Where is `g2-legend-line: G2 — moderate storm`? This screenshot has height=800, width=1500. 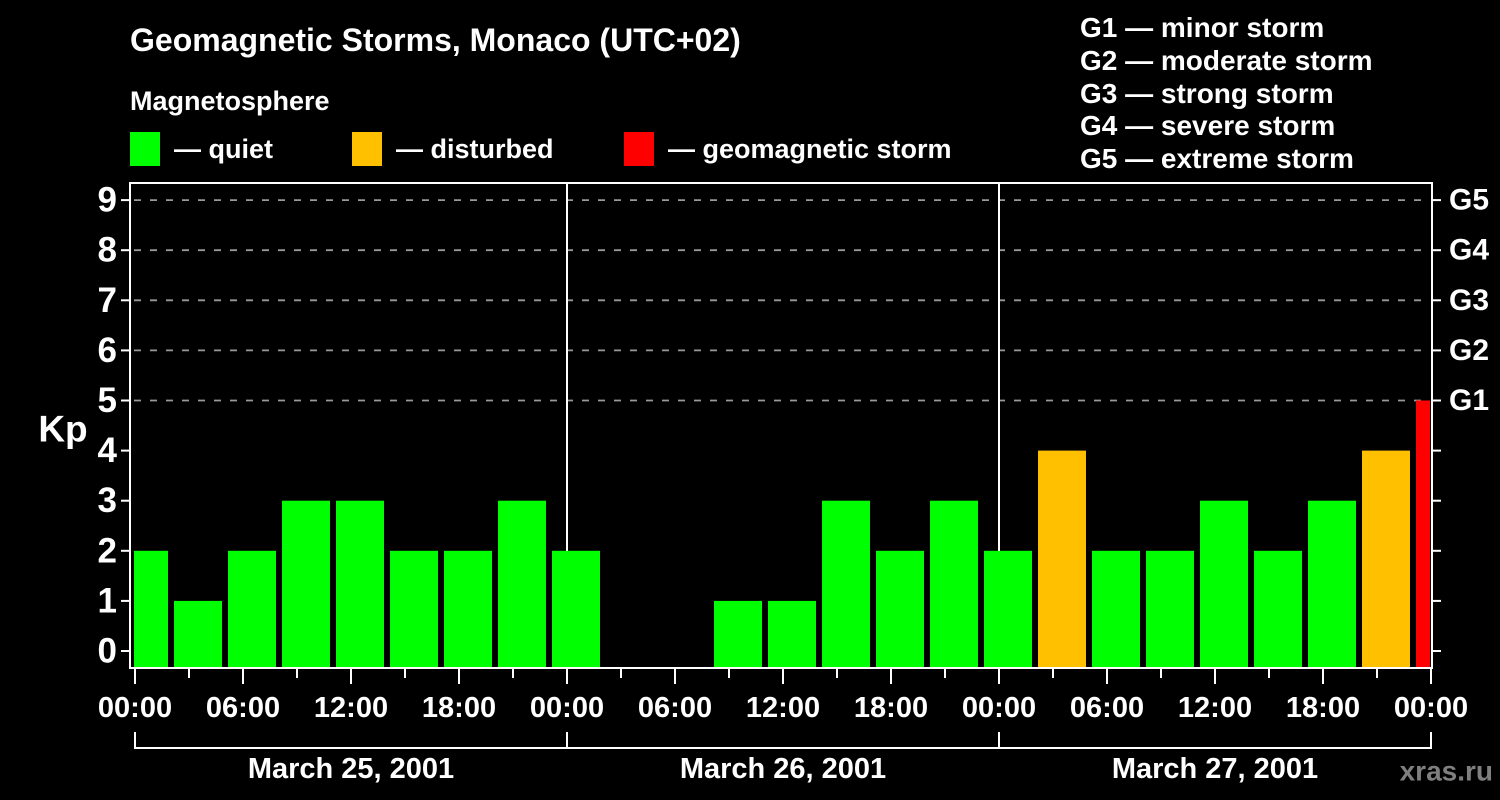
g2-legend-line: G2 — moderate storm is located at coordinates (1226, 60).